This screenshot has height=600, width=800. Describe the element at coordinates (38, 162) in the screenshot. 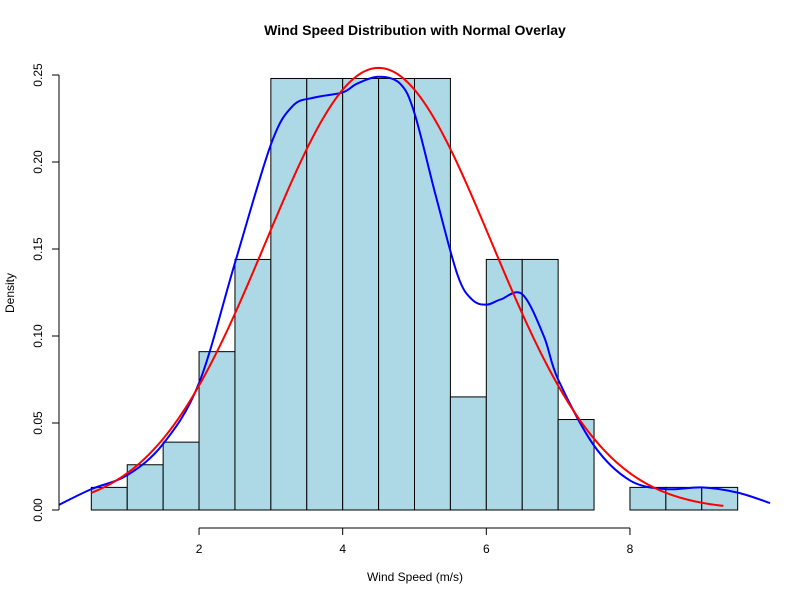

I see `y-tick-label: 0.20` at that location.